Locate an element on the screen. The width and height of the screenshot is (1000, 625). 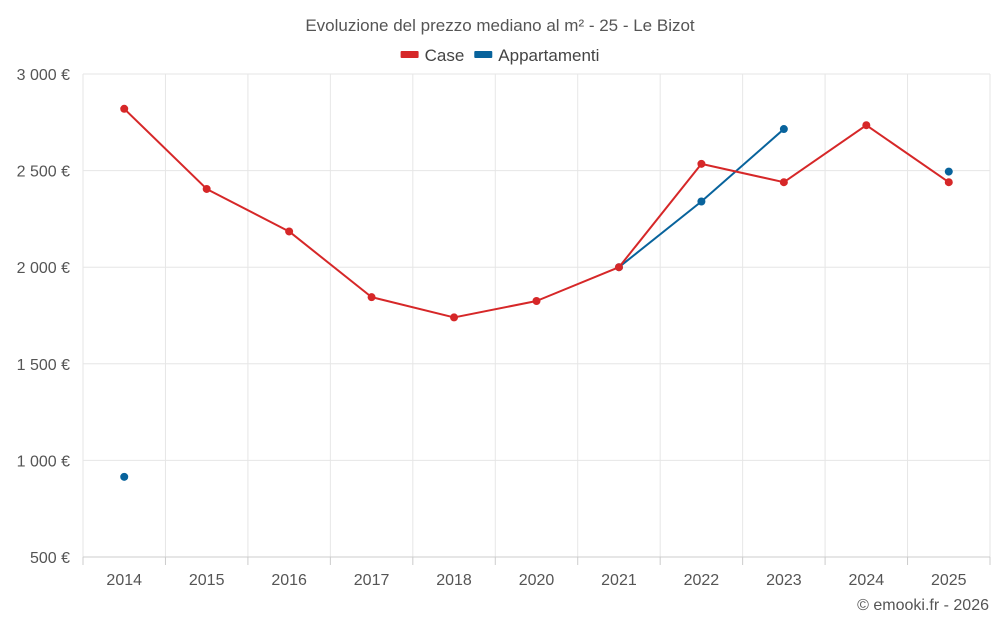
x-tick-label: 2015 is located at coordinates (207, 580).